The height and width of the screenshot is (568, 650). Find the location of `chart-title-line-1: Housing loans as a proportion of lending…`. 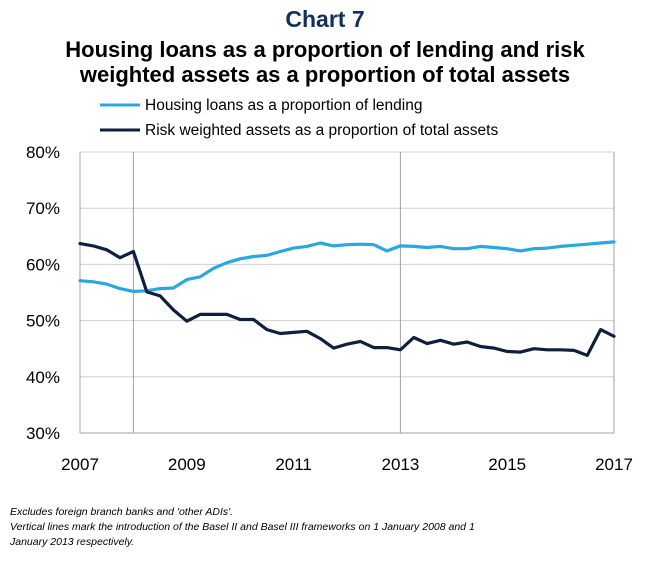

chart-title-line-1: Housing loans as a proportion of lending… is located at coordinates (325, 49).